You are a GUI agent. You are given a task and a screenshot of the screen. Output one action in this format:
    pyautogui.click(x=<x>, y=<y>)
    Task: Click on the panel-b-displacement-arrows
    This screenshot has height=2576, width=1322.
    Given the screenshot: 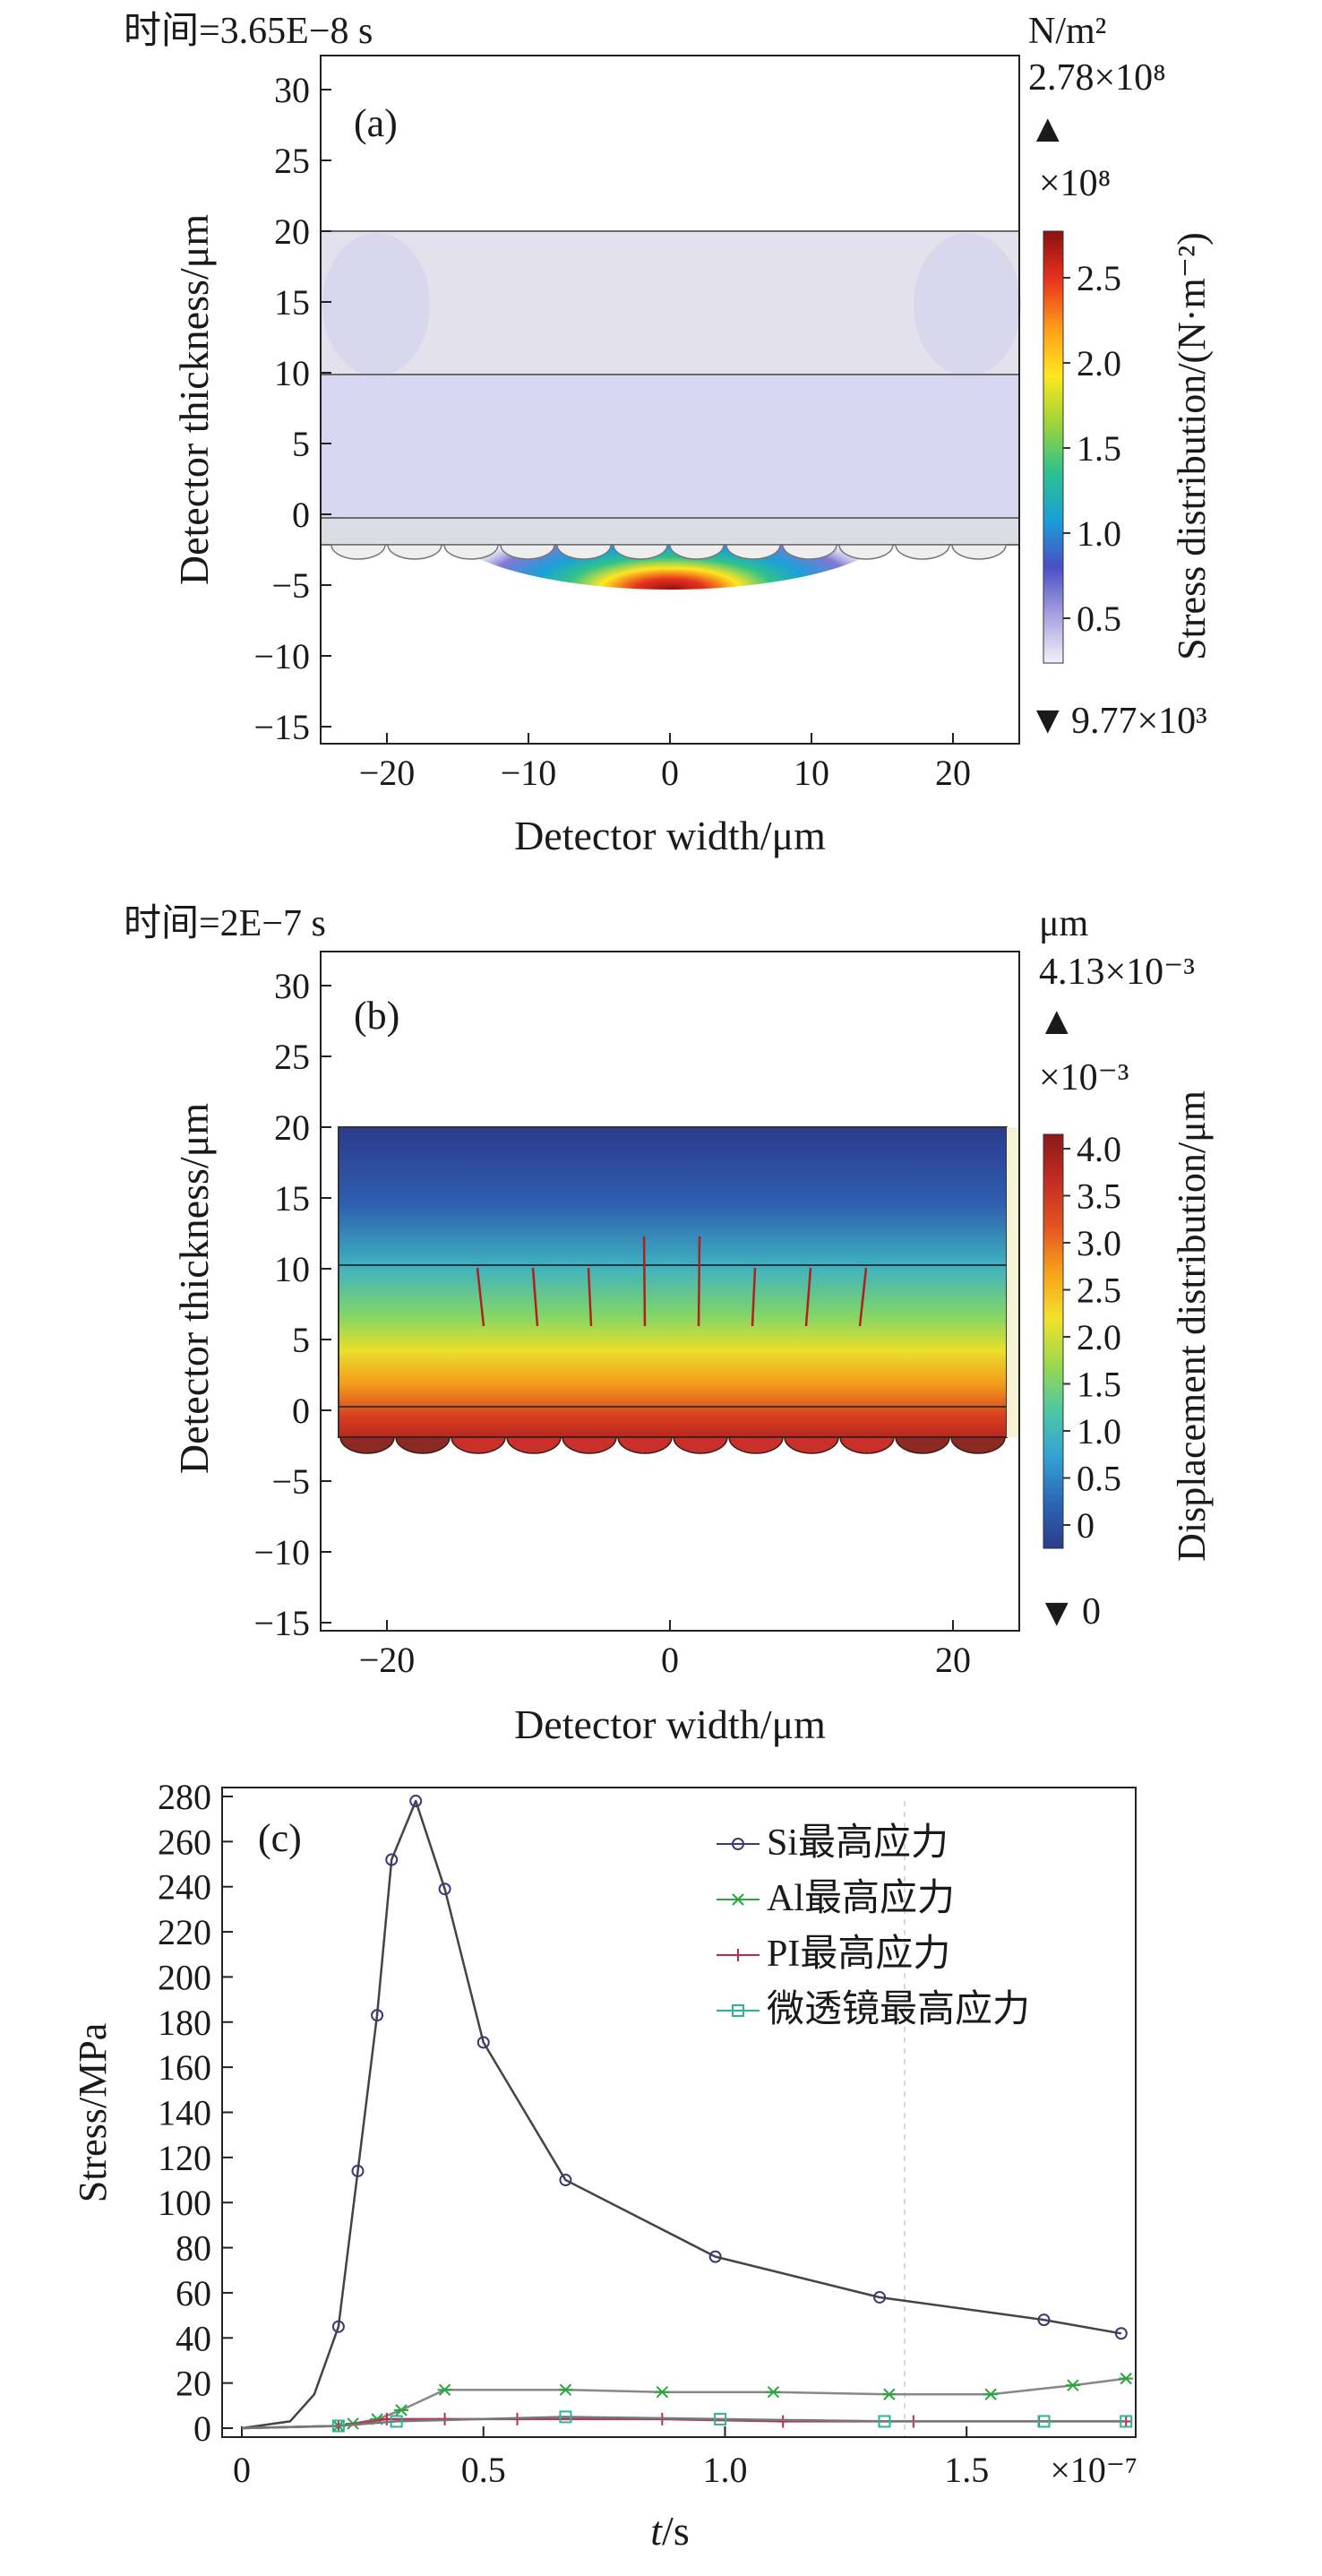 What is the action you would take?
    pyautogui.click(x=672, y=1281)
    